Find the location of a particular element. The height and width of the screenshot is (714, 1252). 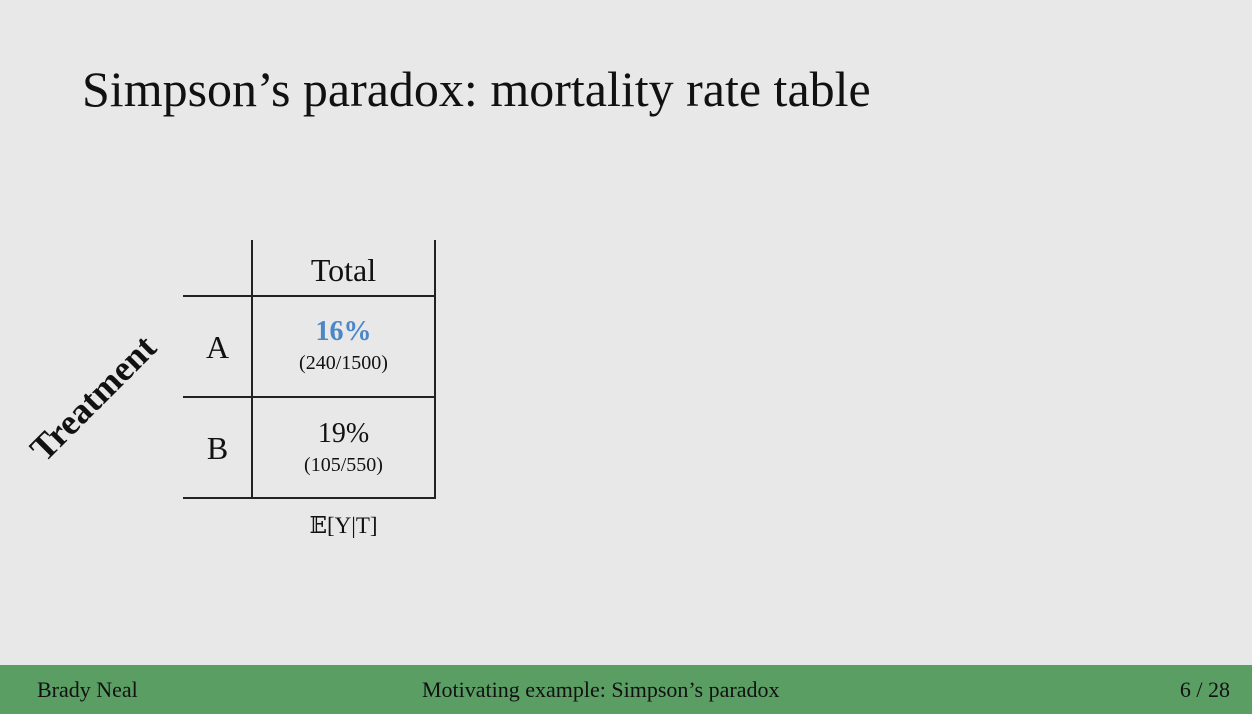

cell-a-rate: 16% is located at coordinates (343, 331).